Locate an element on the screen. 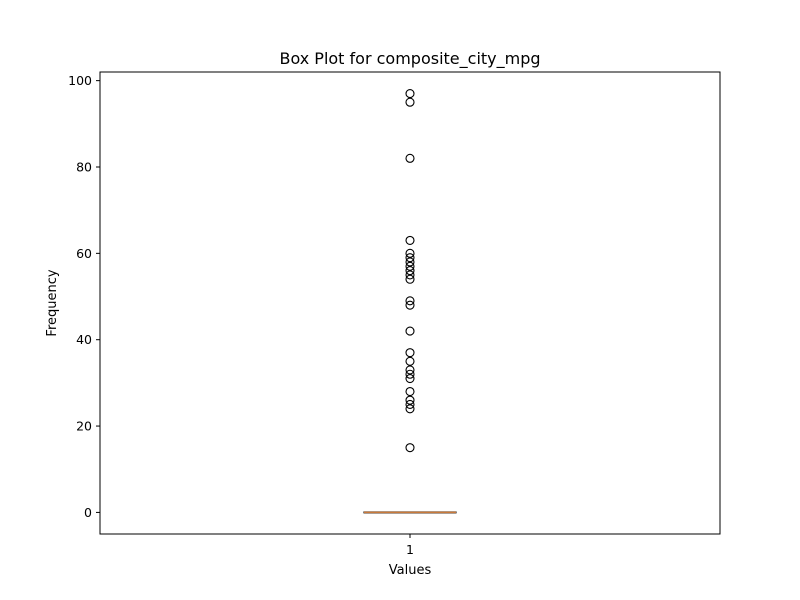 The width and height of the screenshot is (800, 600). y-tick-label: 60 is located at coordinates (84, 253).